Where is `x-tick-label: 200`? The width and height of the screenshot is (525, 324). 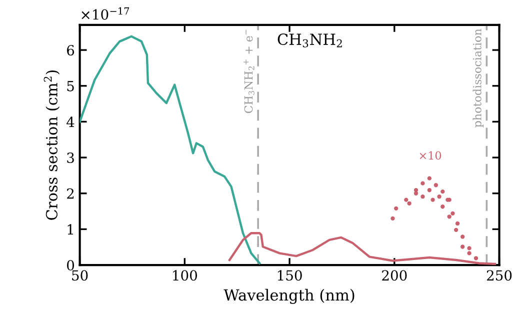 x-tick-label: 200 is located at coordinates (394, 275).